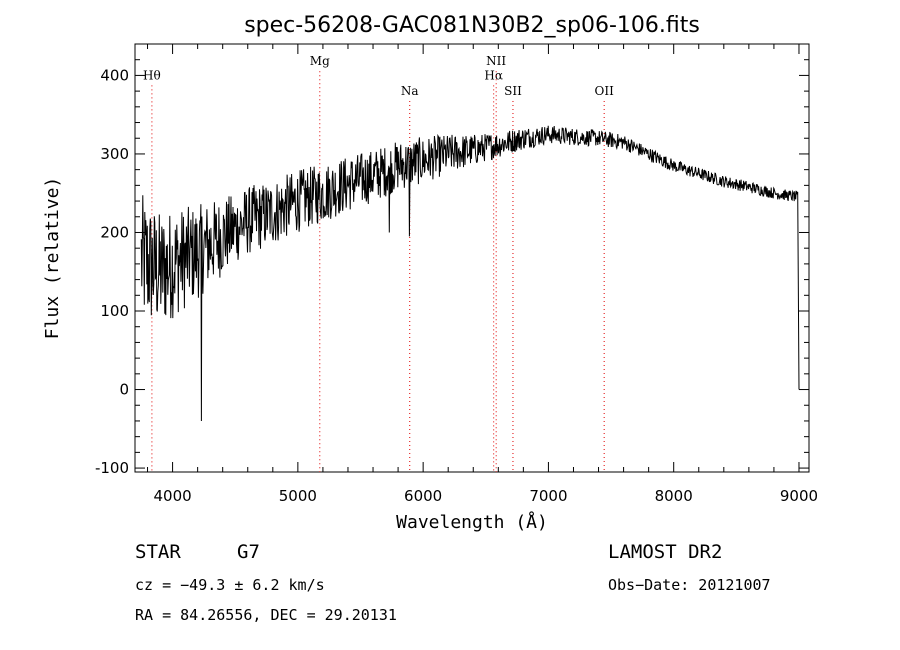  I want to click on redshift-cz: cz = −49.3 ± 6.2 km/s, so click(230, 585).